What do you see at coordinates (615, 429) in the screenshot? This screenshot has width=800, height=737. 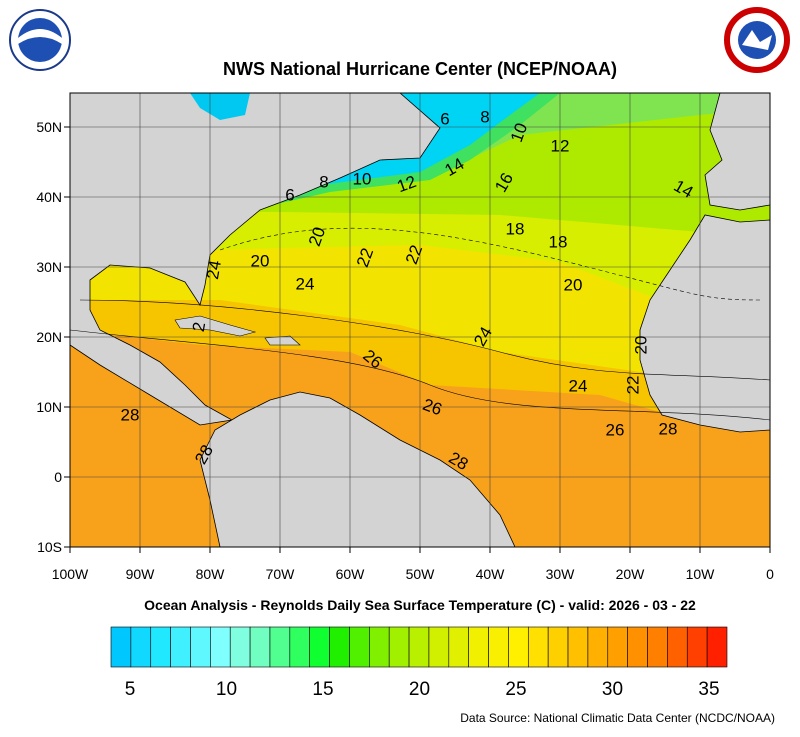 I see `contour-label: 26` at bounding box center [615, 429].